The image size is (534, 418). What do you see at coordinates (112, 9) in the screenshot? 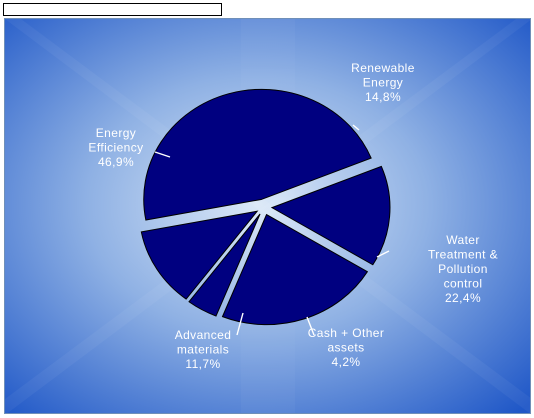
I see `header-bar` at bounding box center [112, 9].